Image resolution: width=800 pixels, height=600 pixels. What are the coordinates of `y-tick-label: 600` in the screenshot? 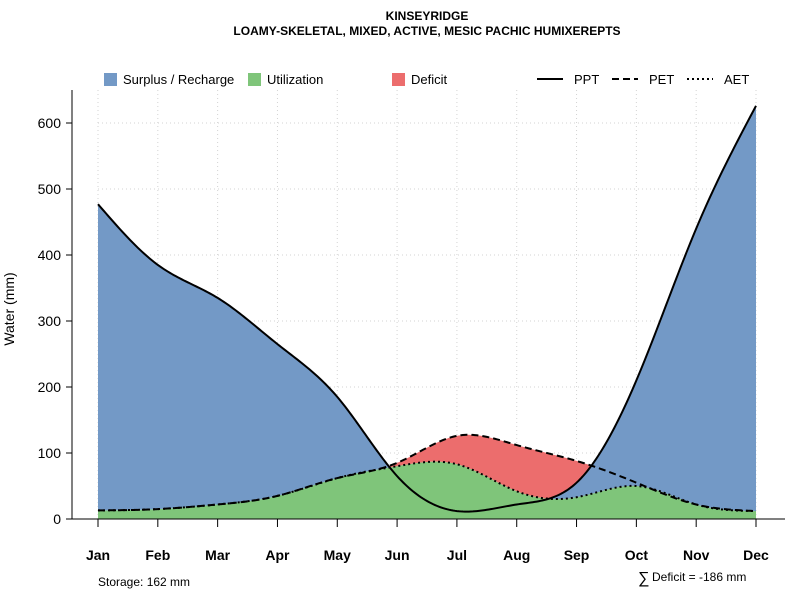 It's located at (50, 123).